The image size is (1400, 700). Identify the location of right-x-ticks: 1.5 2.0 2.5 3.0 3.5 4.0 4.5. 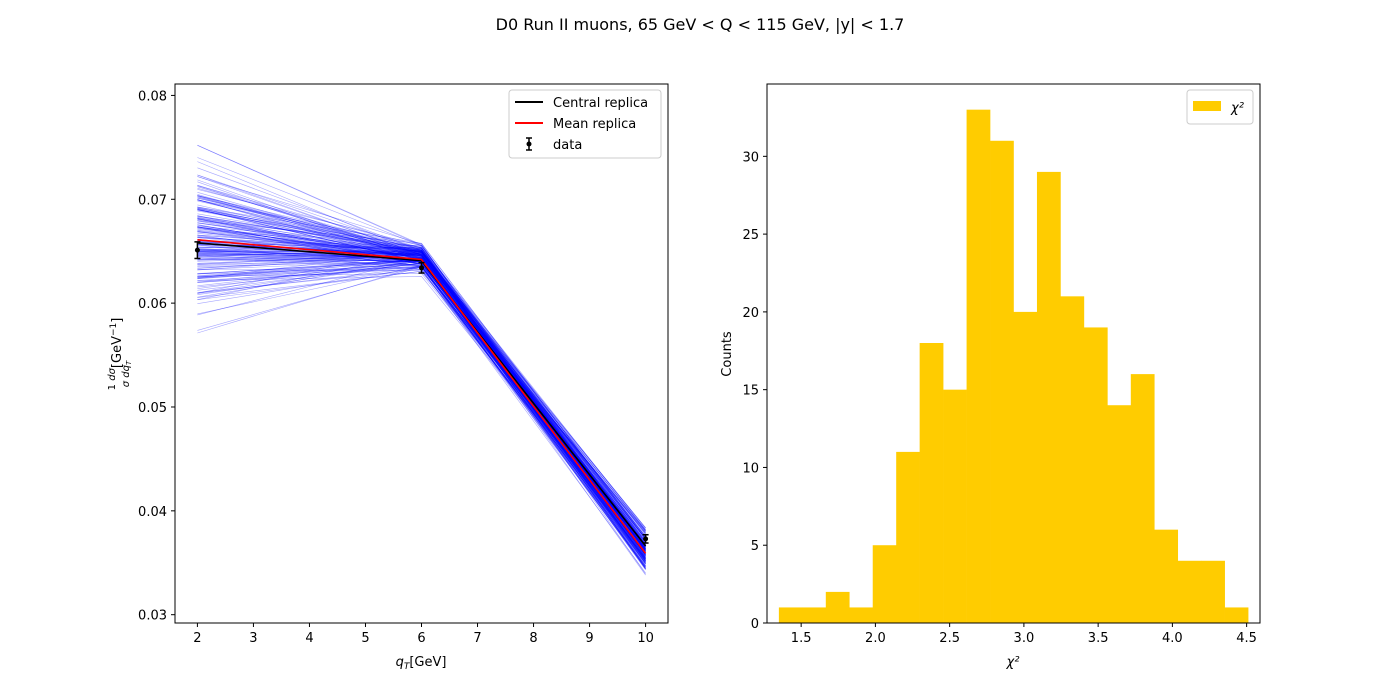
(1024, 634).